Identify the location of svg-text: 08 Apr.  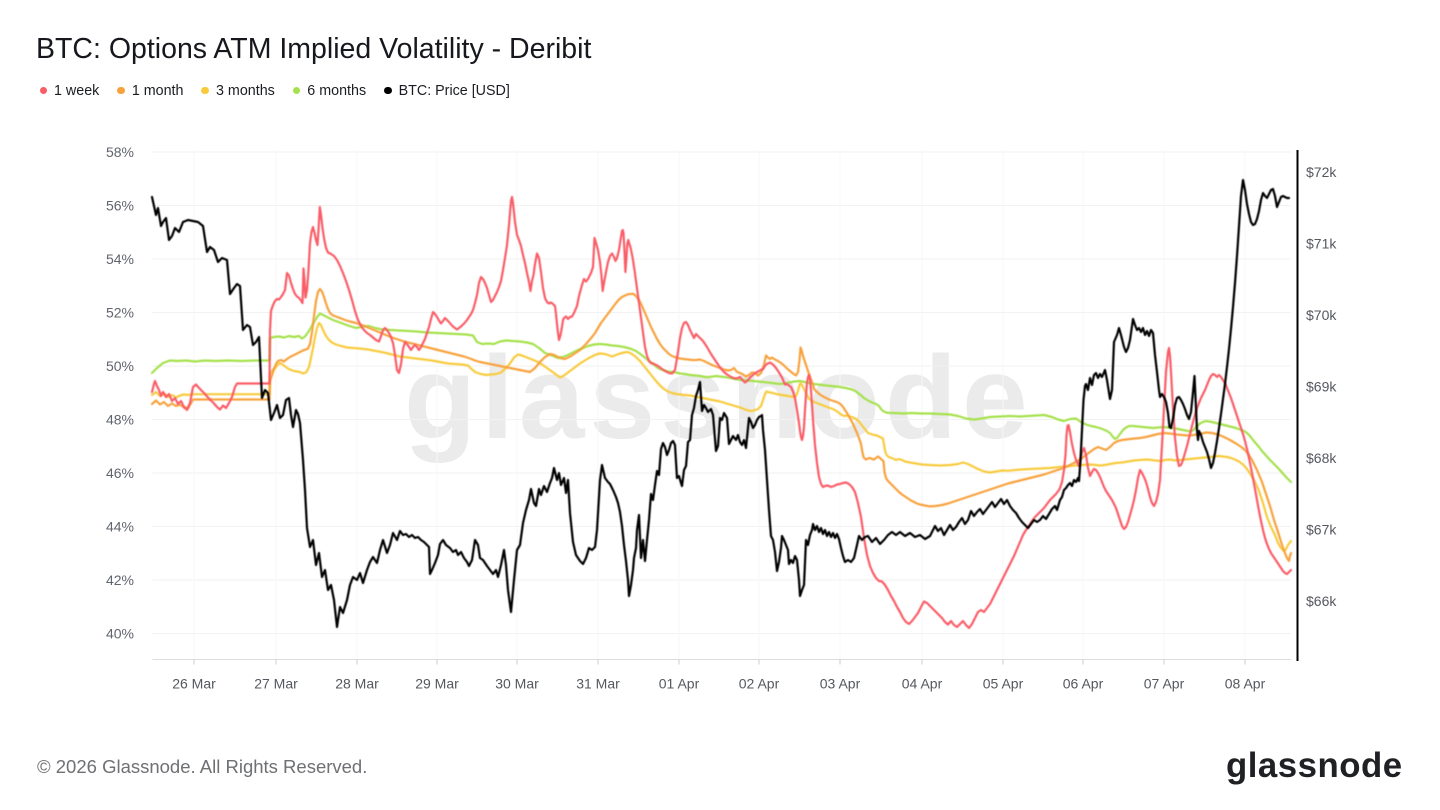
(1245, 684).